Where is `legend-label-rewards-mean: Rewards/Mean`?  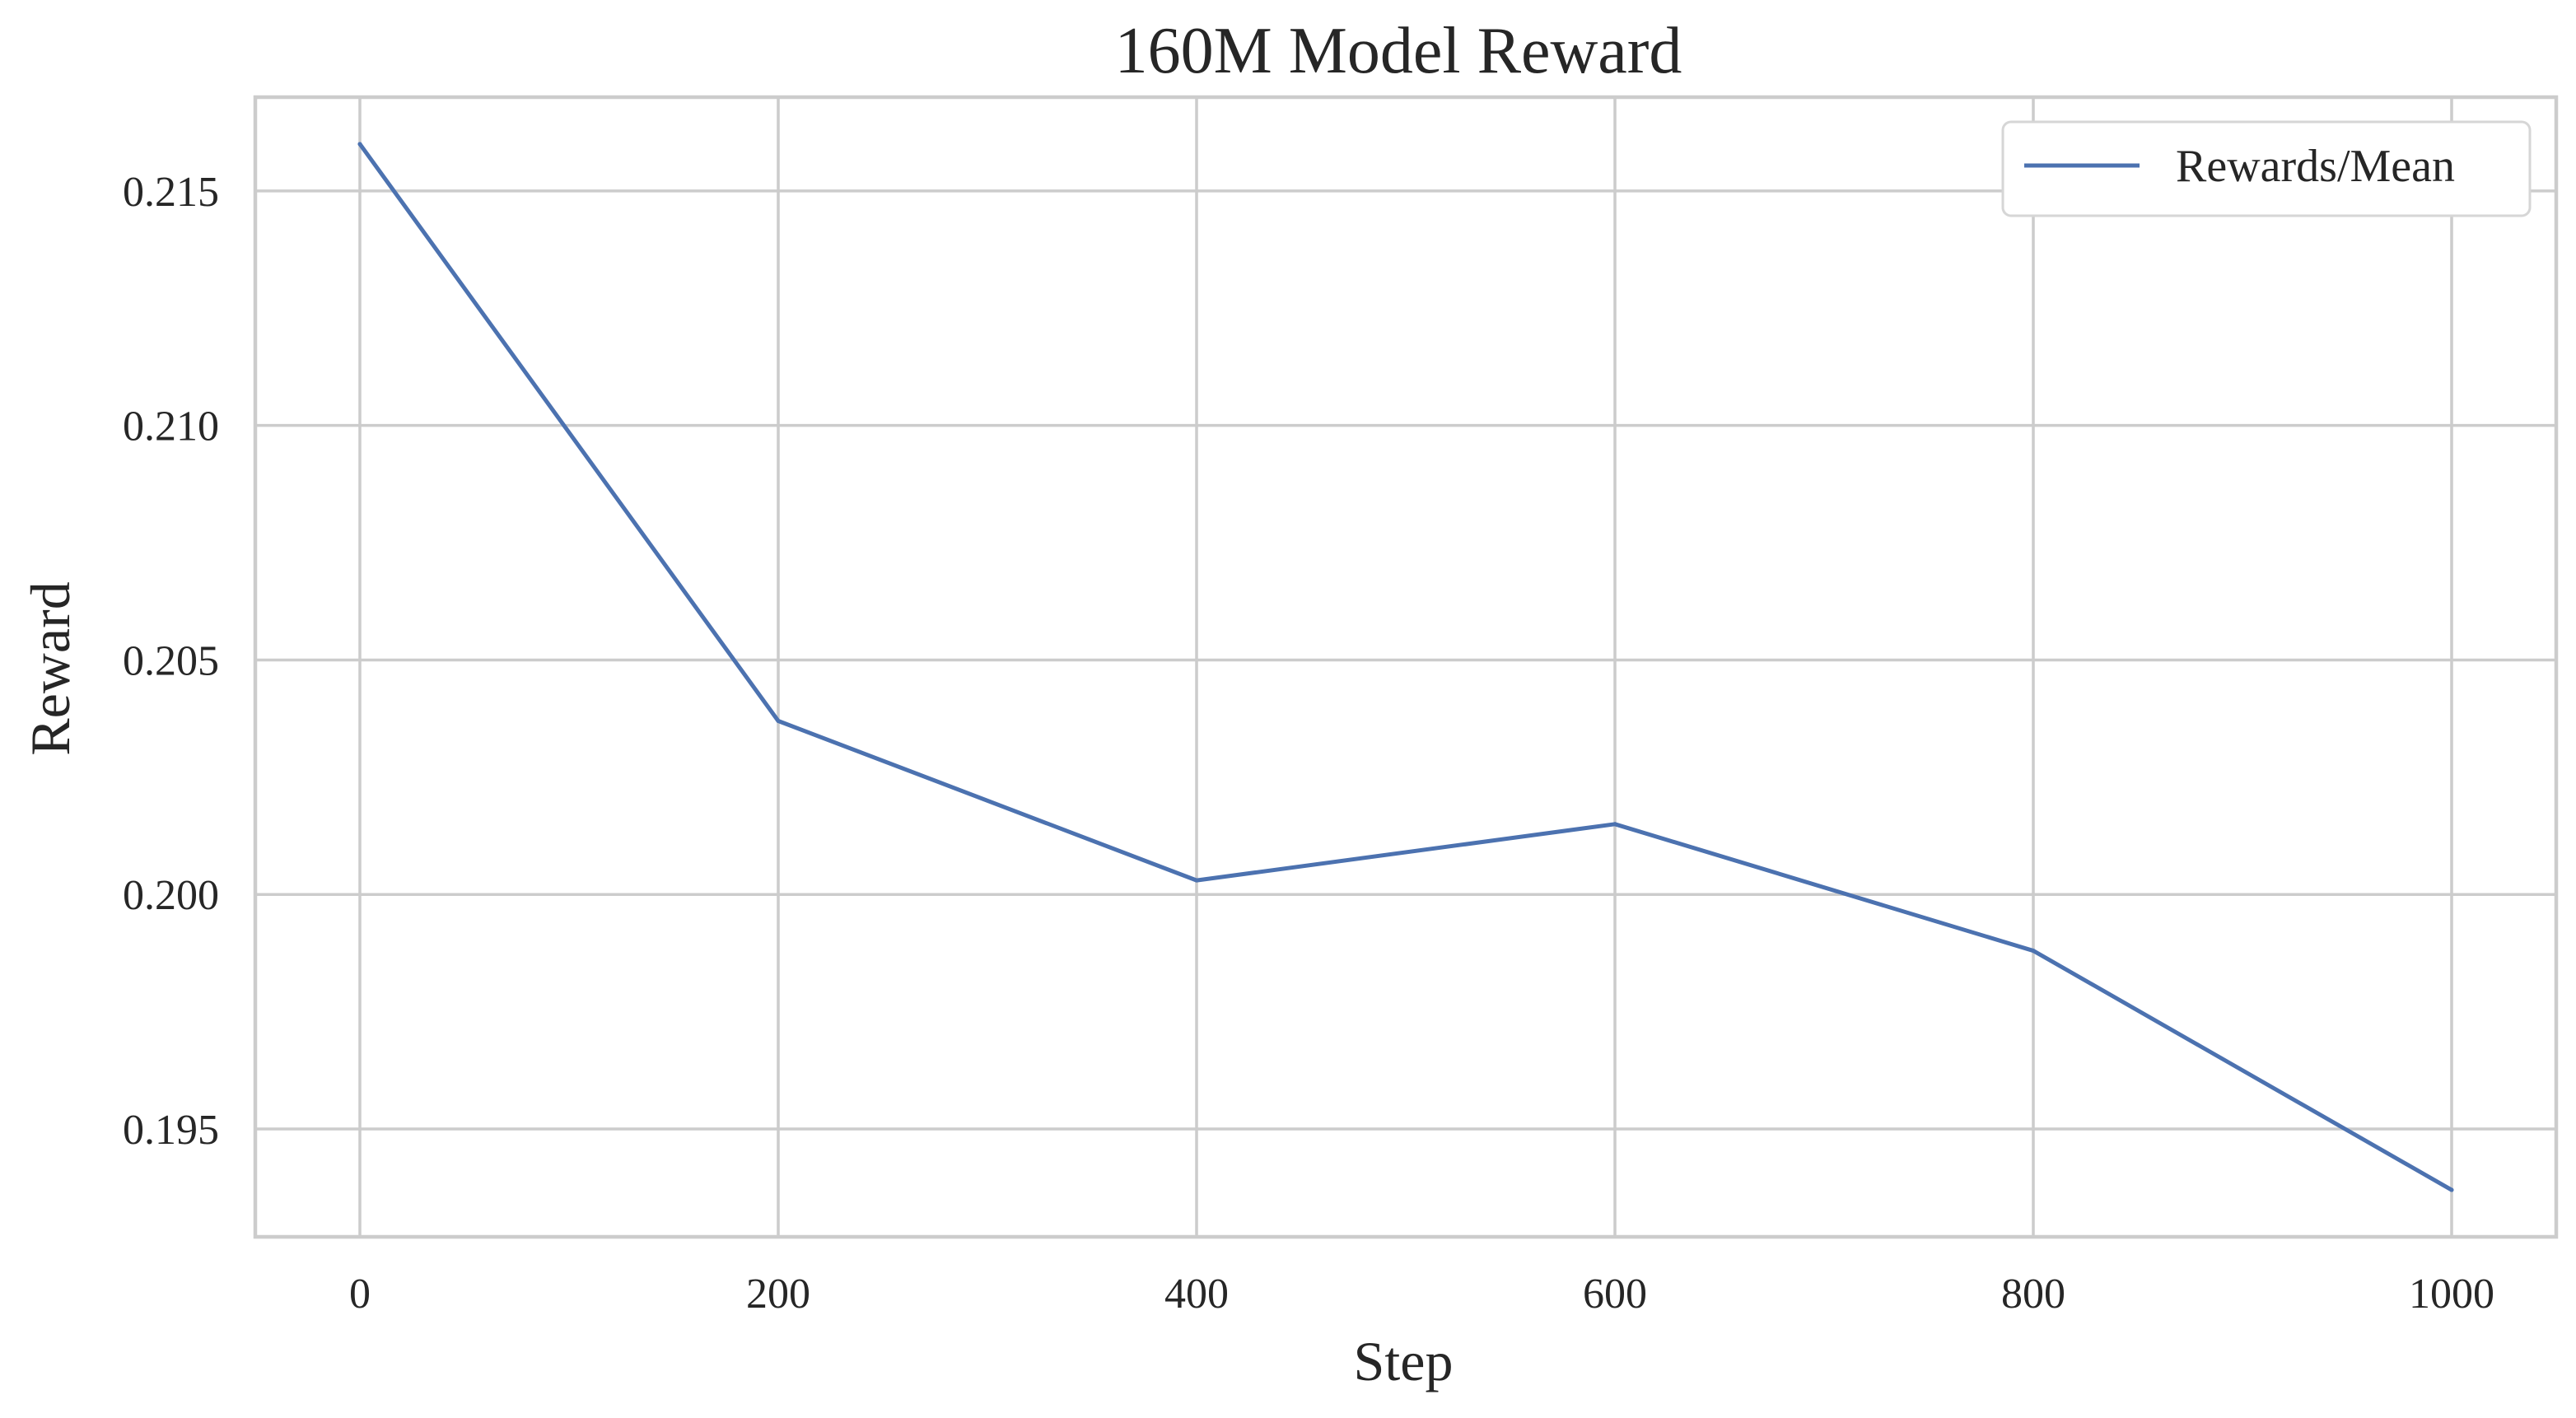
legend-label-rewards-mean: Rewards/Mean is located at coordinates (2315, 166).